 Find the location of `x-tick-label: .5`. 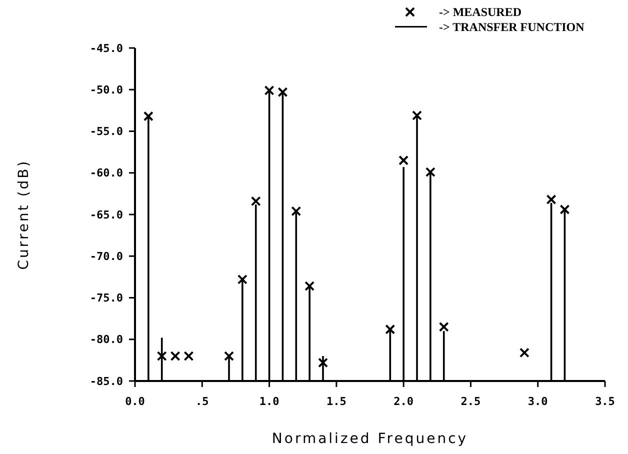

x-tick-label: .5 is located at coordinates (202, 401).